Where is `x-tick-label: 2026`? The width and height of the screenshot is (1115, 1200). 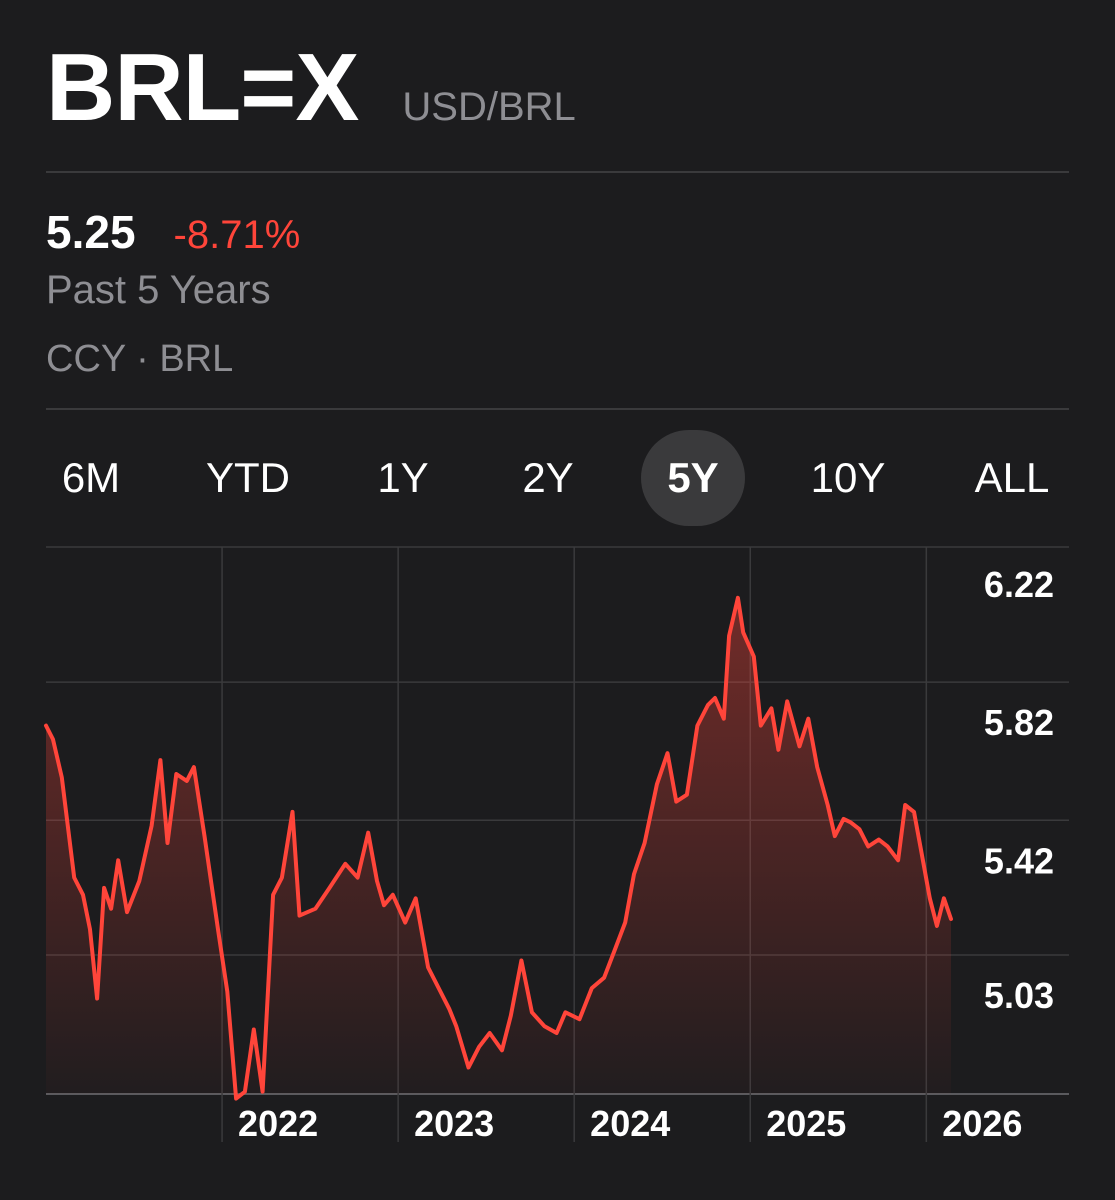 x-tick-label: 2026 is located at coordinates (982, 1123).